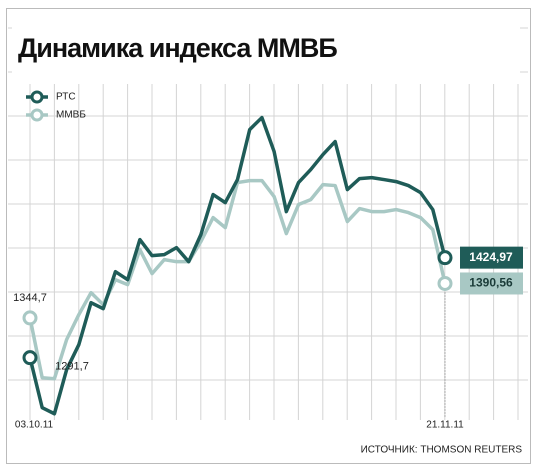 This screenshot has height=469, width=537. What do you see at coordinates (445, 425) in the screenshot?
I see `x-tick-label: 21.11.11` at bounding box center [445, 425].